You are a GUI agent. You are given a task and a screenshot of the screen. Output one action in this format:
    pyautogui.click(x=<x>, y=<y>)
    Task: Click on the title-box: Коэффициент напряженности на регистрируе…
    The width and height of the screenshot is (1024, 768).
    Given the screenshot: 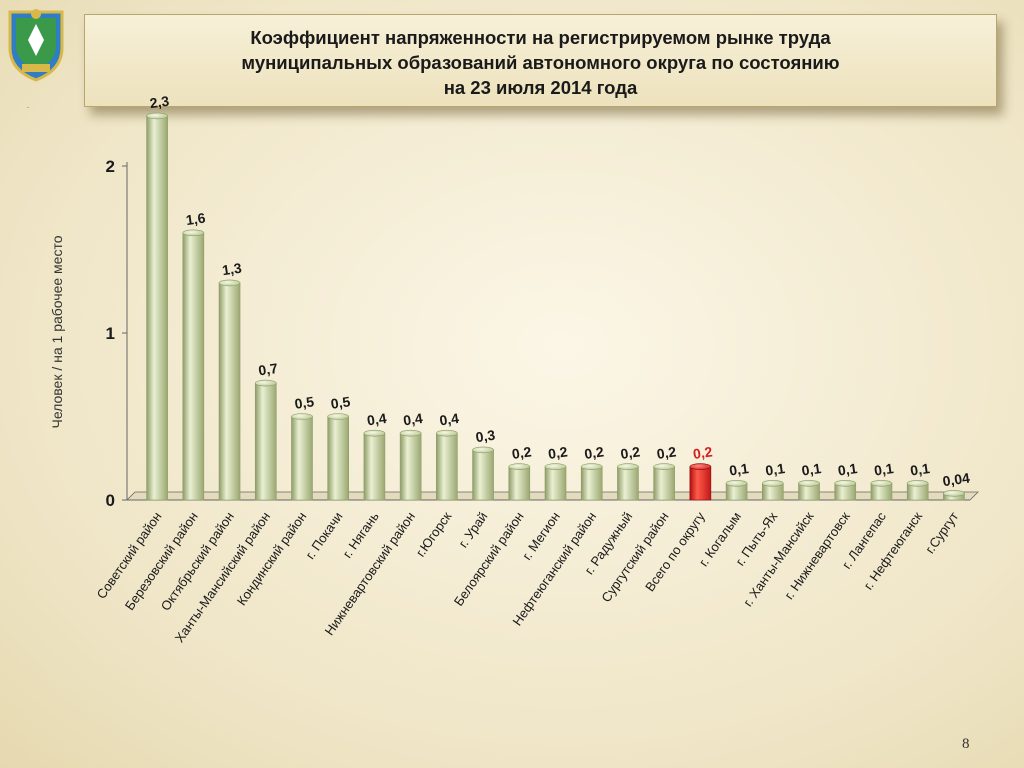 What is the action you would take?
    pyautogui.click(x=540, y=60)
    